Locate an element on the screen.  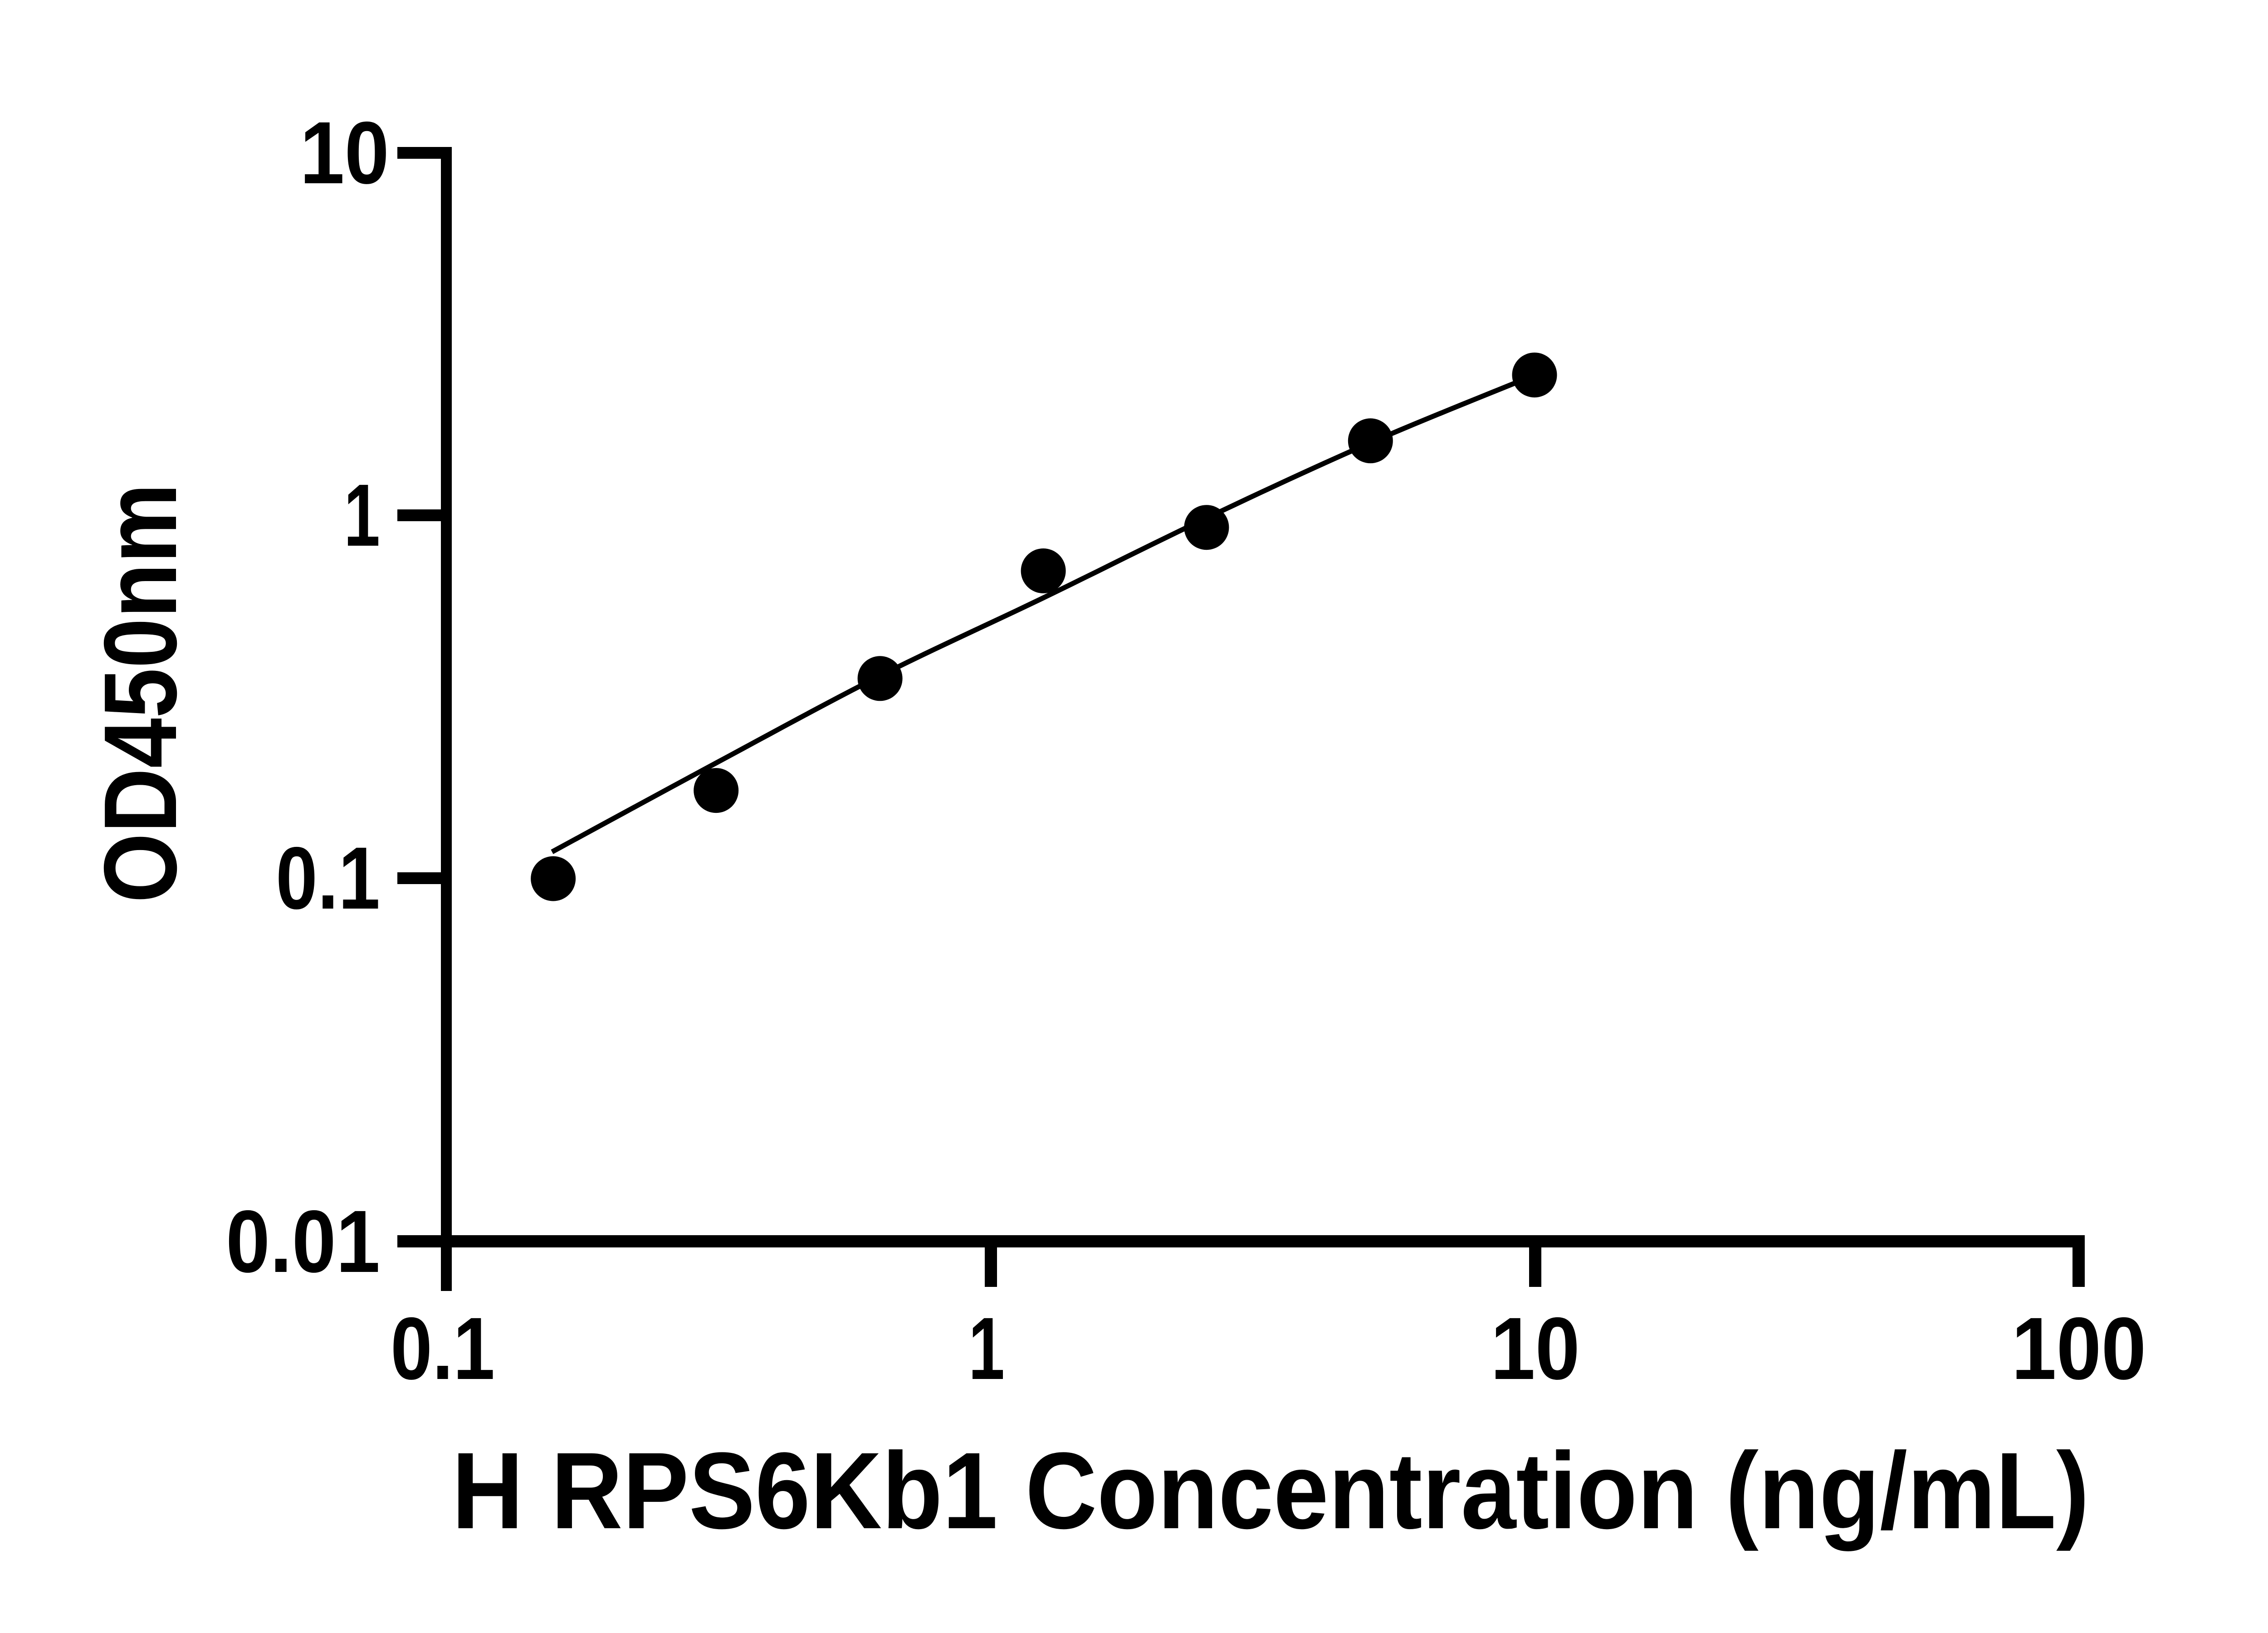
svg-text:H RPS6Kb1 Concentration (ng/mL: H RPS6Kb1 Concentration (ng/mL) is located at coordinates (1270, 1490).